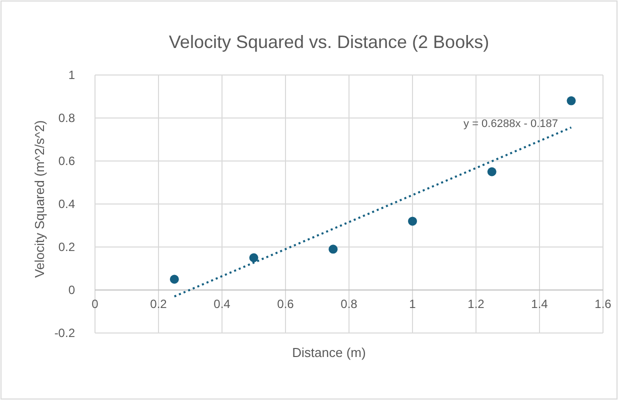  Describe the element at coordinates (39, 199) in the screenshot. I see `y-axis-title: Velocity Squared (m^2/s^2)` at that location.